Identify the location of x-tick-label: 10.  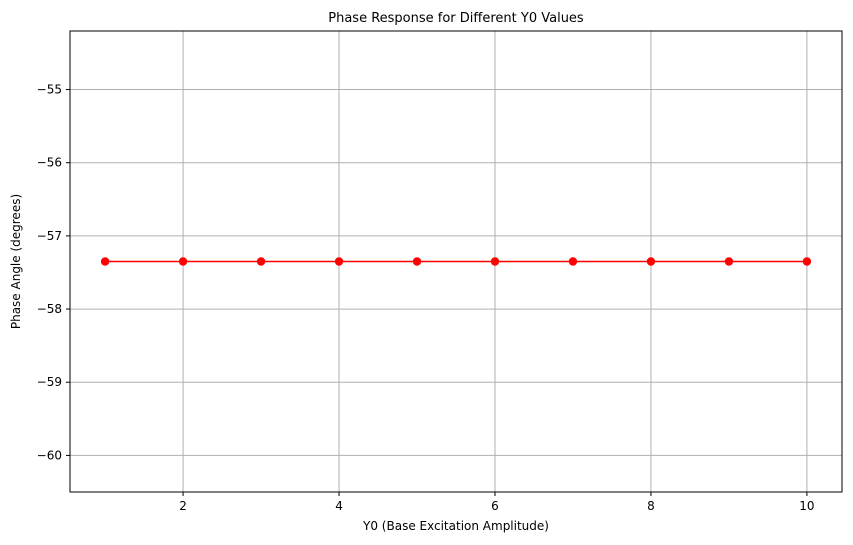
(806, 506).